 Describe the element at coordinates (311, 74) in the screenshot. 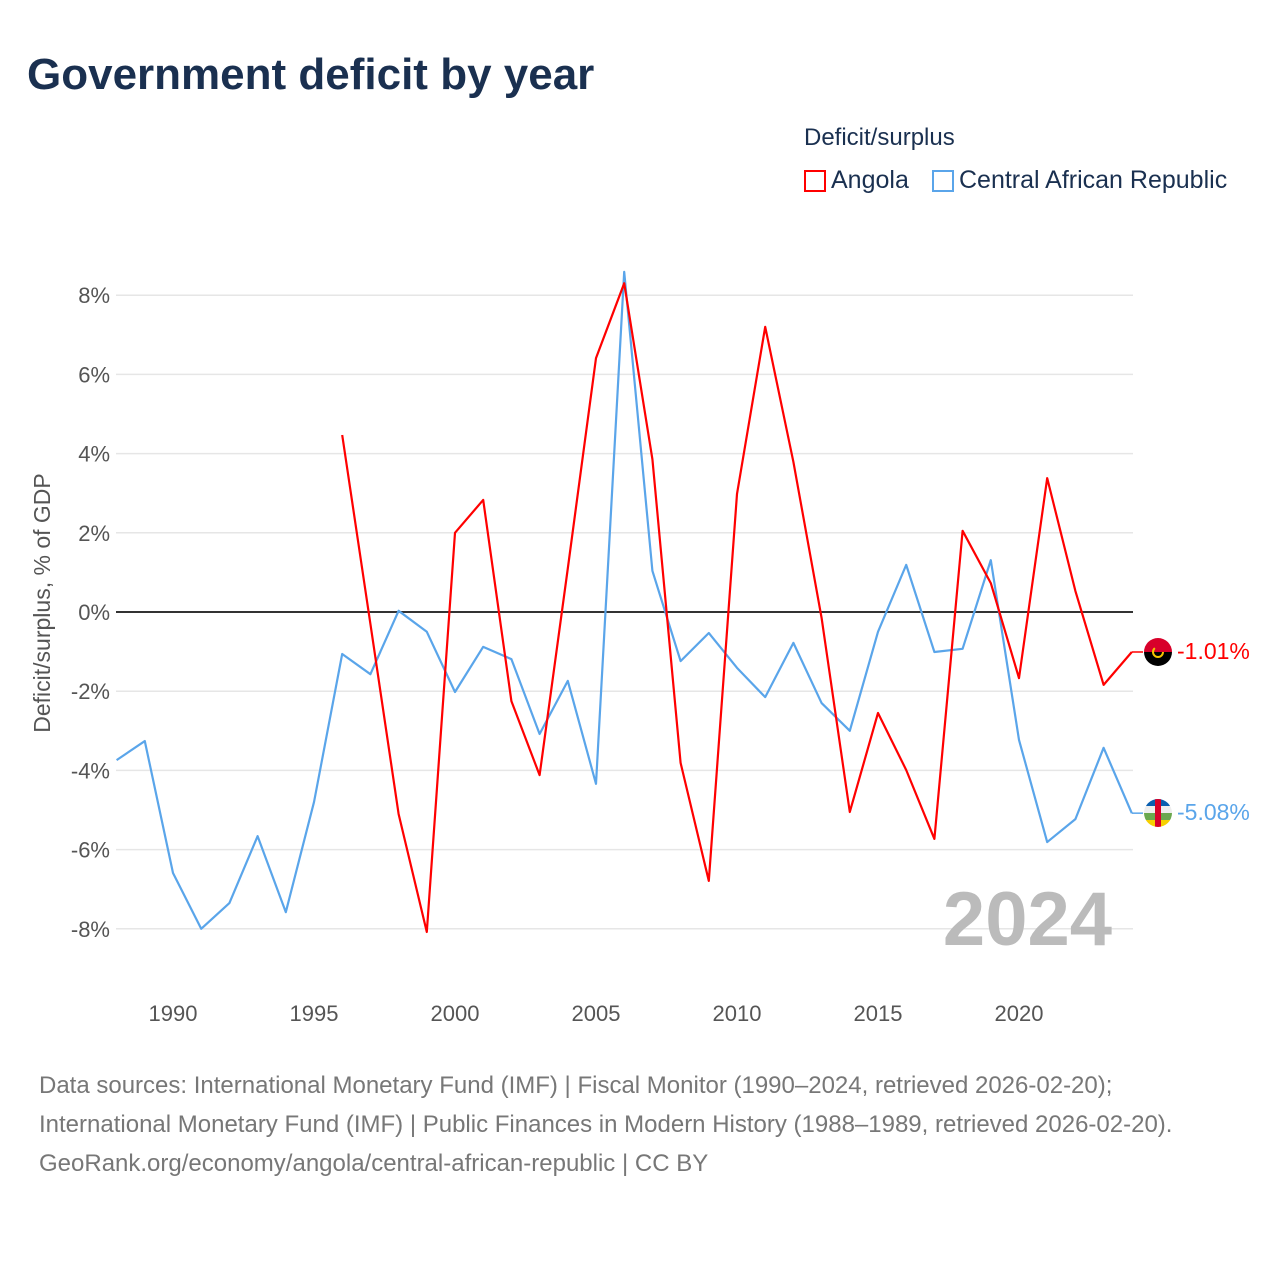

I see `chart-title: Government deficit by year` at that location.